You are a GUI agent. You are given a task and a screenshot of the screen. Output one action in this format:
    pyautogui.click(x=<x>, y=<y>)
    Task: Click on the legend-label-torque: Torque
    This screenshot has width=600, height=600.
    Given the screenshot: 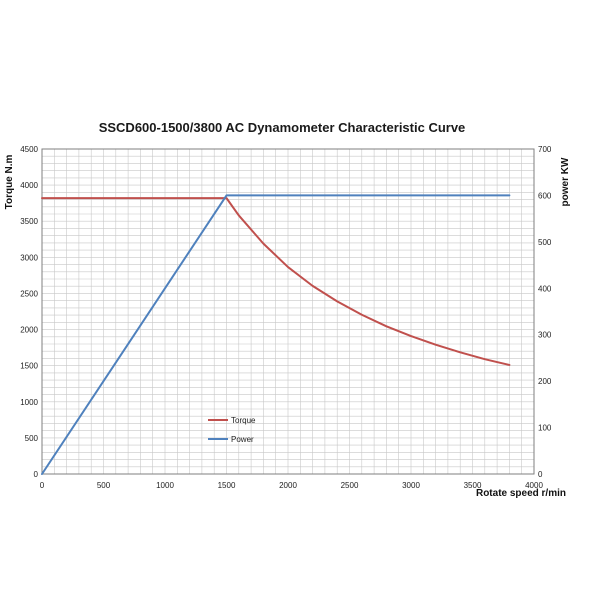 What is the action you would take?
    pyautogui.click(x=243, y=420)
    